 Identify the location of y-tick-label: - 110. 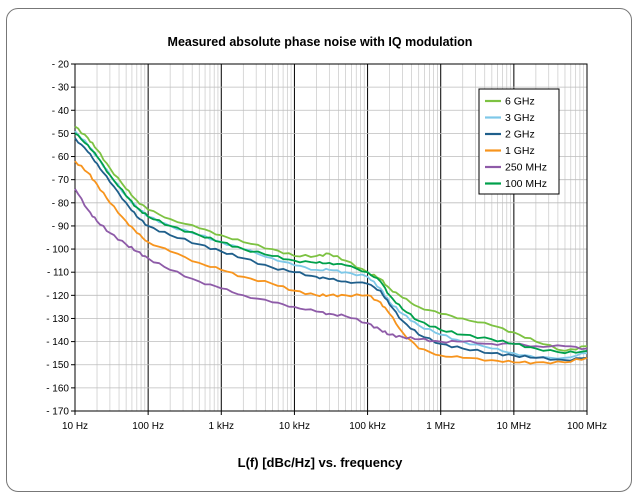
(58, 273).